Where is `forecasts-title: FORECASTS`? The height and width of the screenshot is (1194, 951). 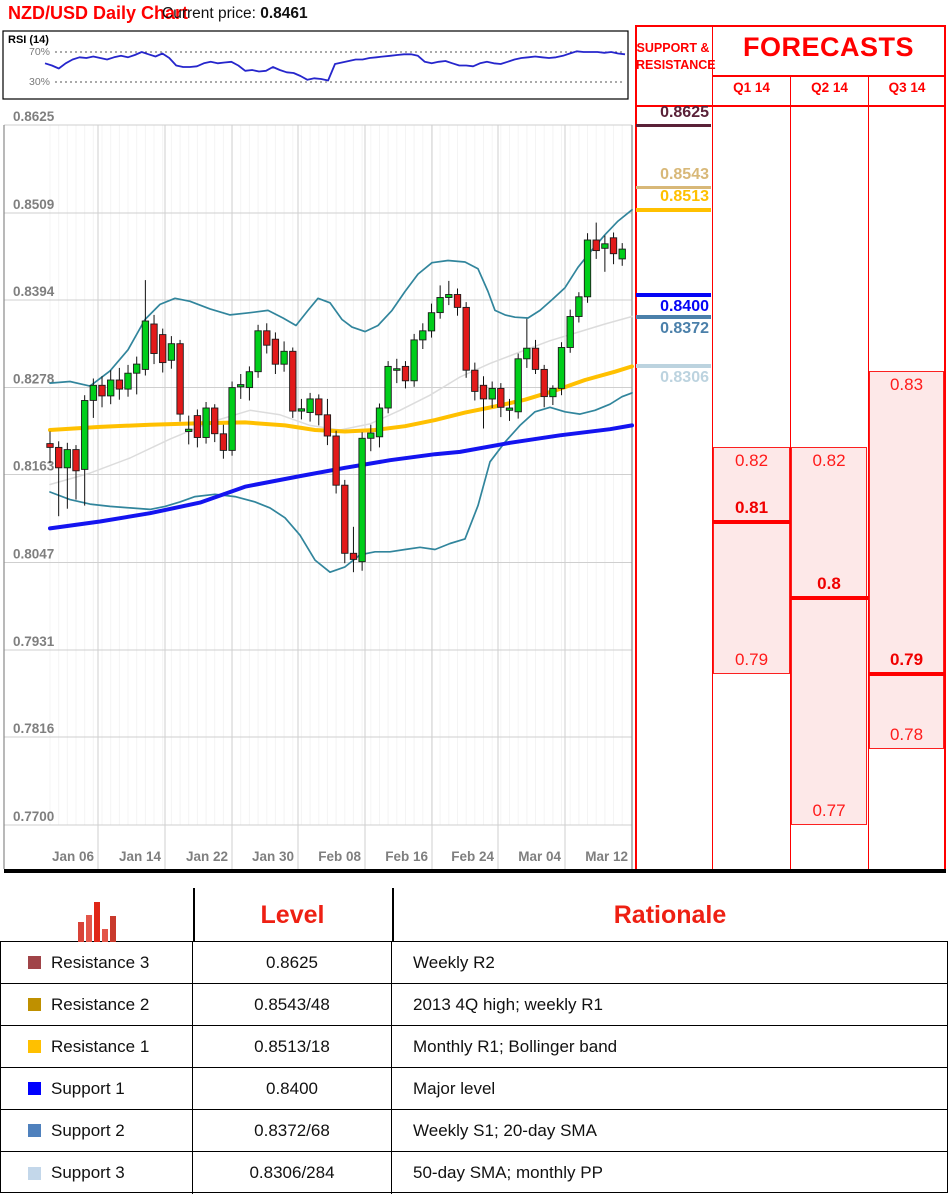 forecasts-title: FORECASTS is located at coordinates (828, 47).